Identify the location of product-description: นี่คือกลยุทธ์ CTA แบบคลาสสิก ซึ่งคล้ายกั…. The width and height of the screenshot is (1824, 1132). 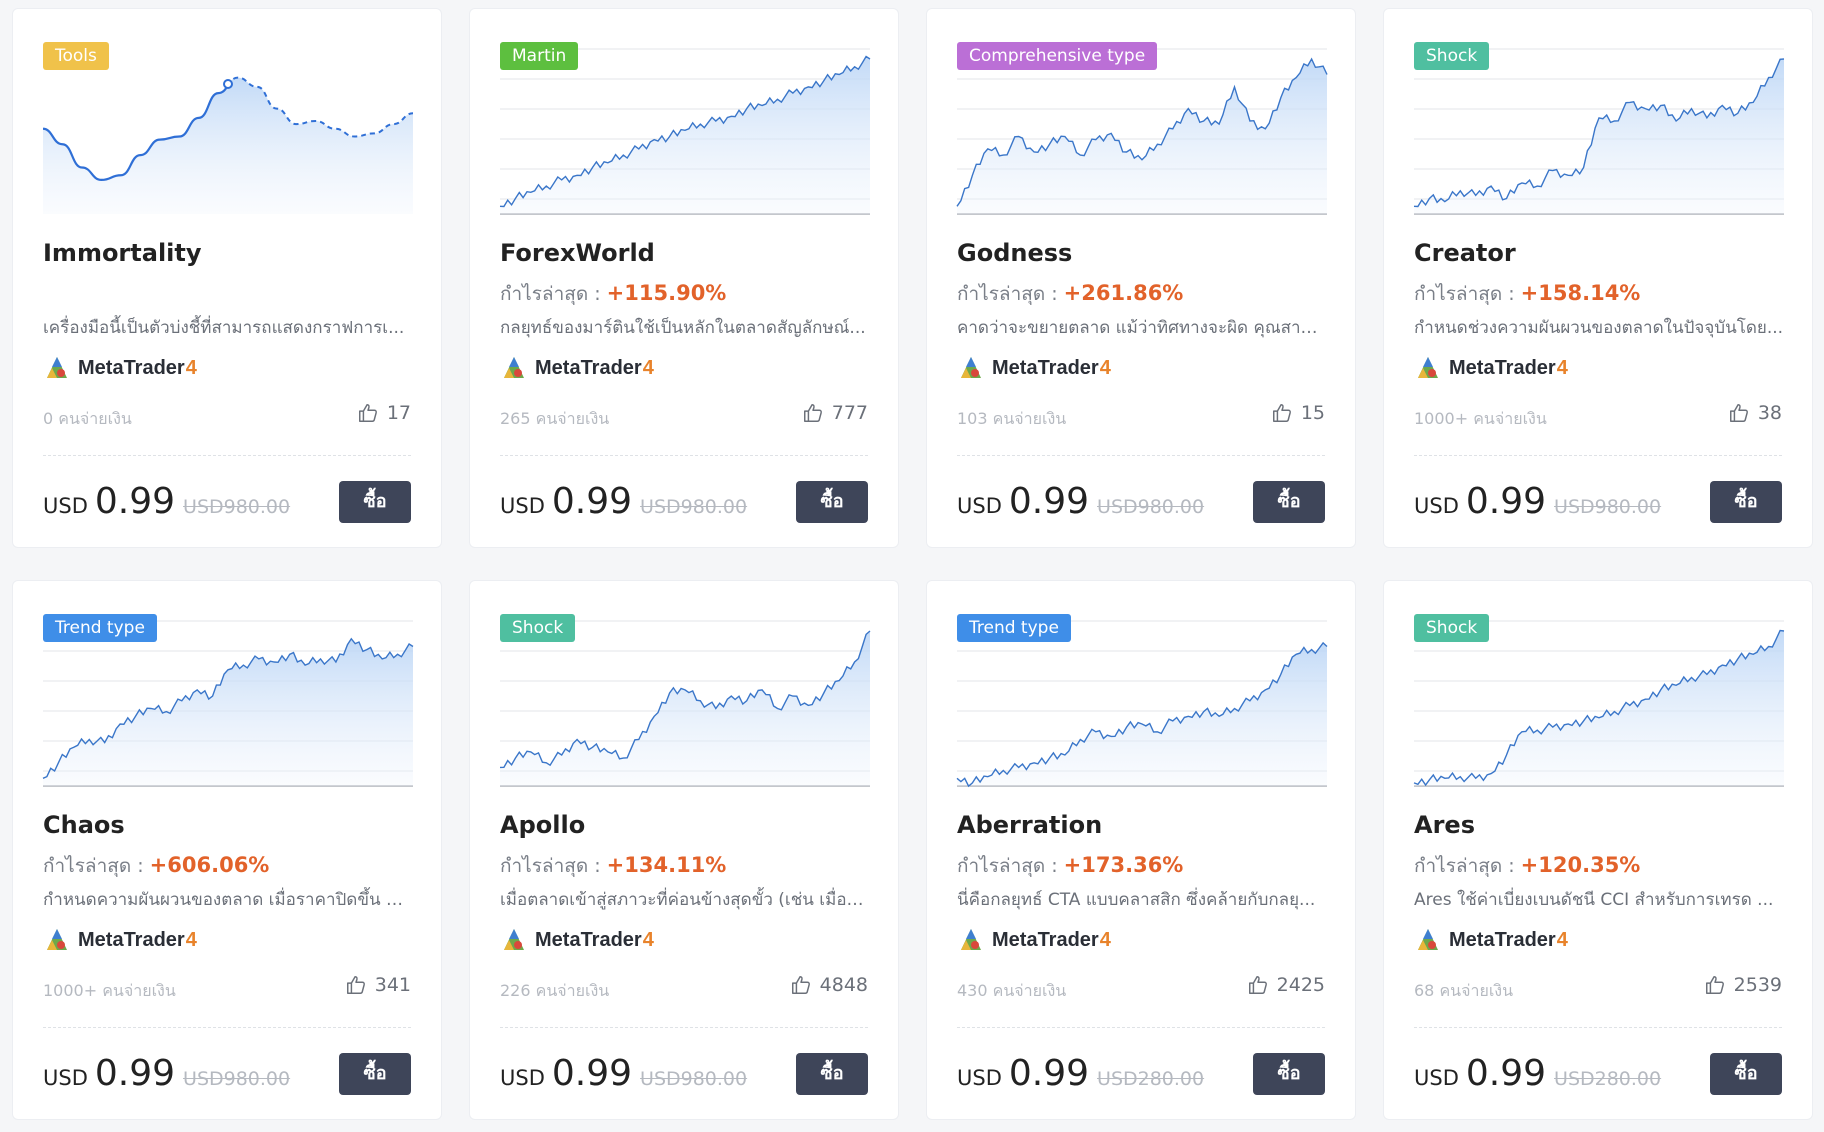
(1136, 900).